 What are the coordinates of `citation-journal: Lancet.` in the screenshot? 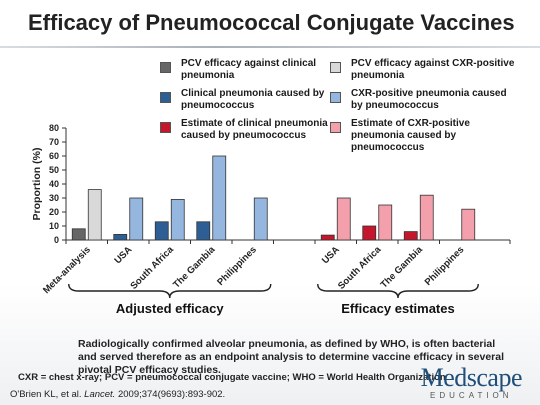 It's located at (100, 394).